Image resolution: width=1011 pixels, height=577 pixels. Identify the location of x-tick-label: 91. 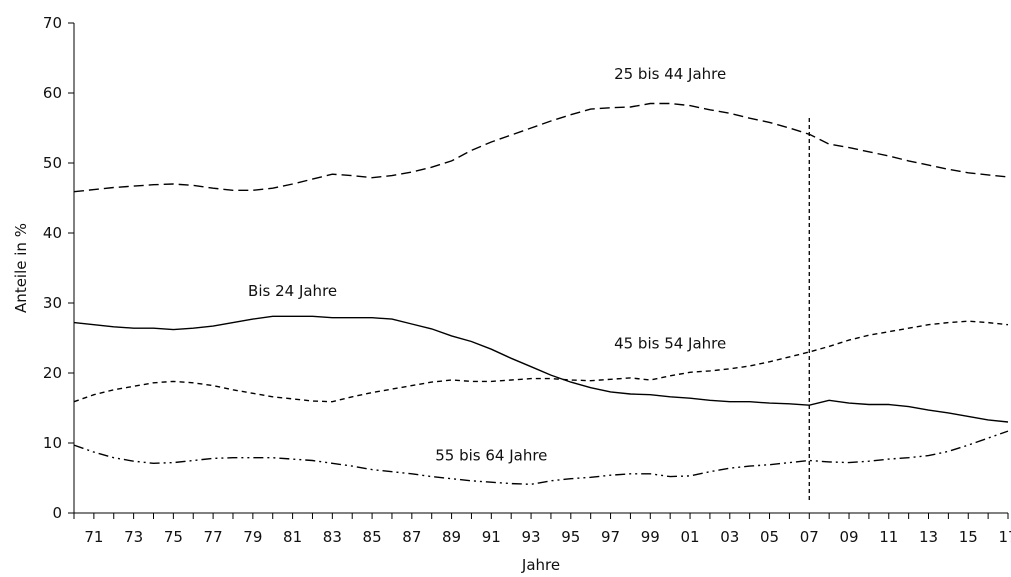
(491, 537).